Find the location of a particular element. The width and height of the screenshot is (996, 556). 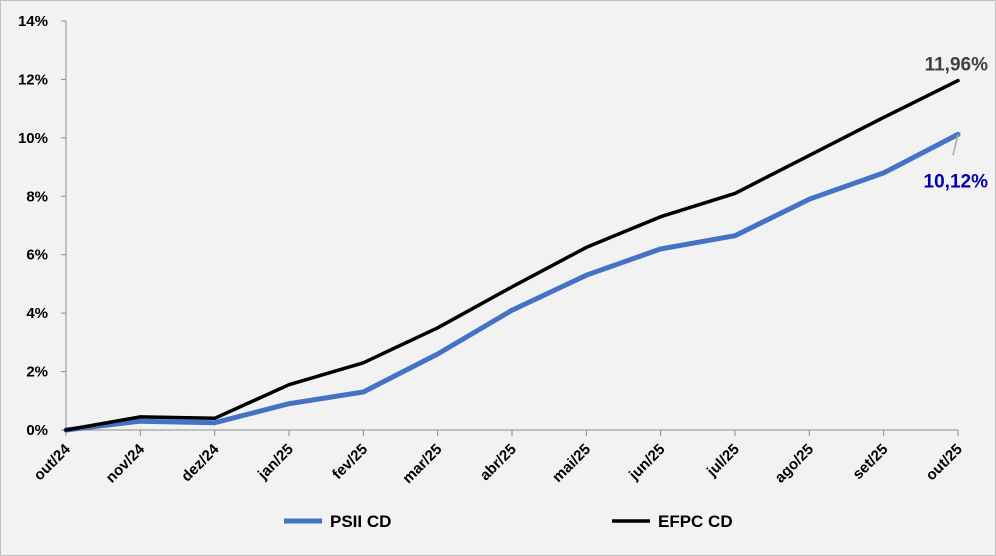

y-tick-label: 8% is located at coordinates (37, 196).